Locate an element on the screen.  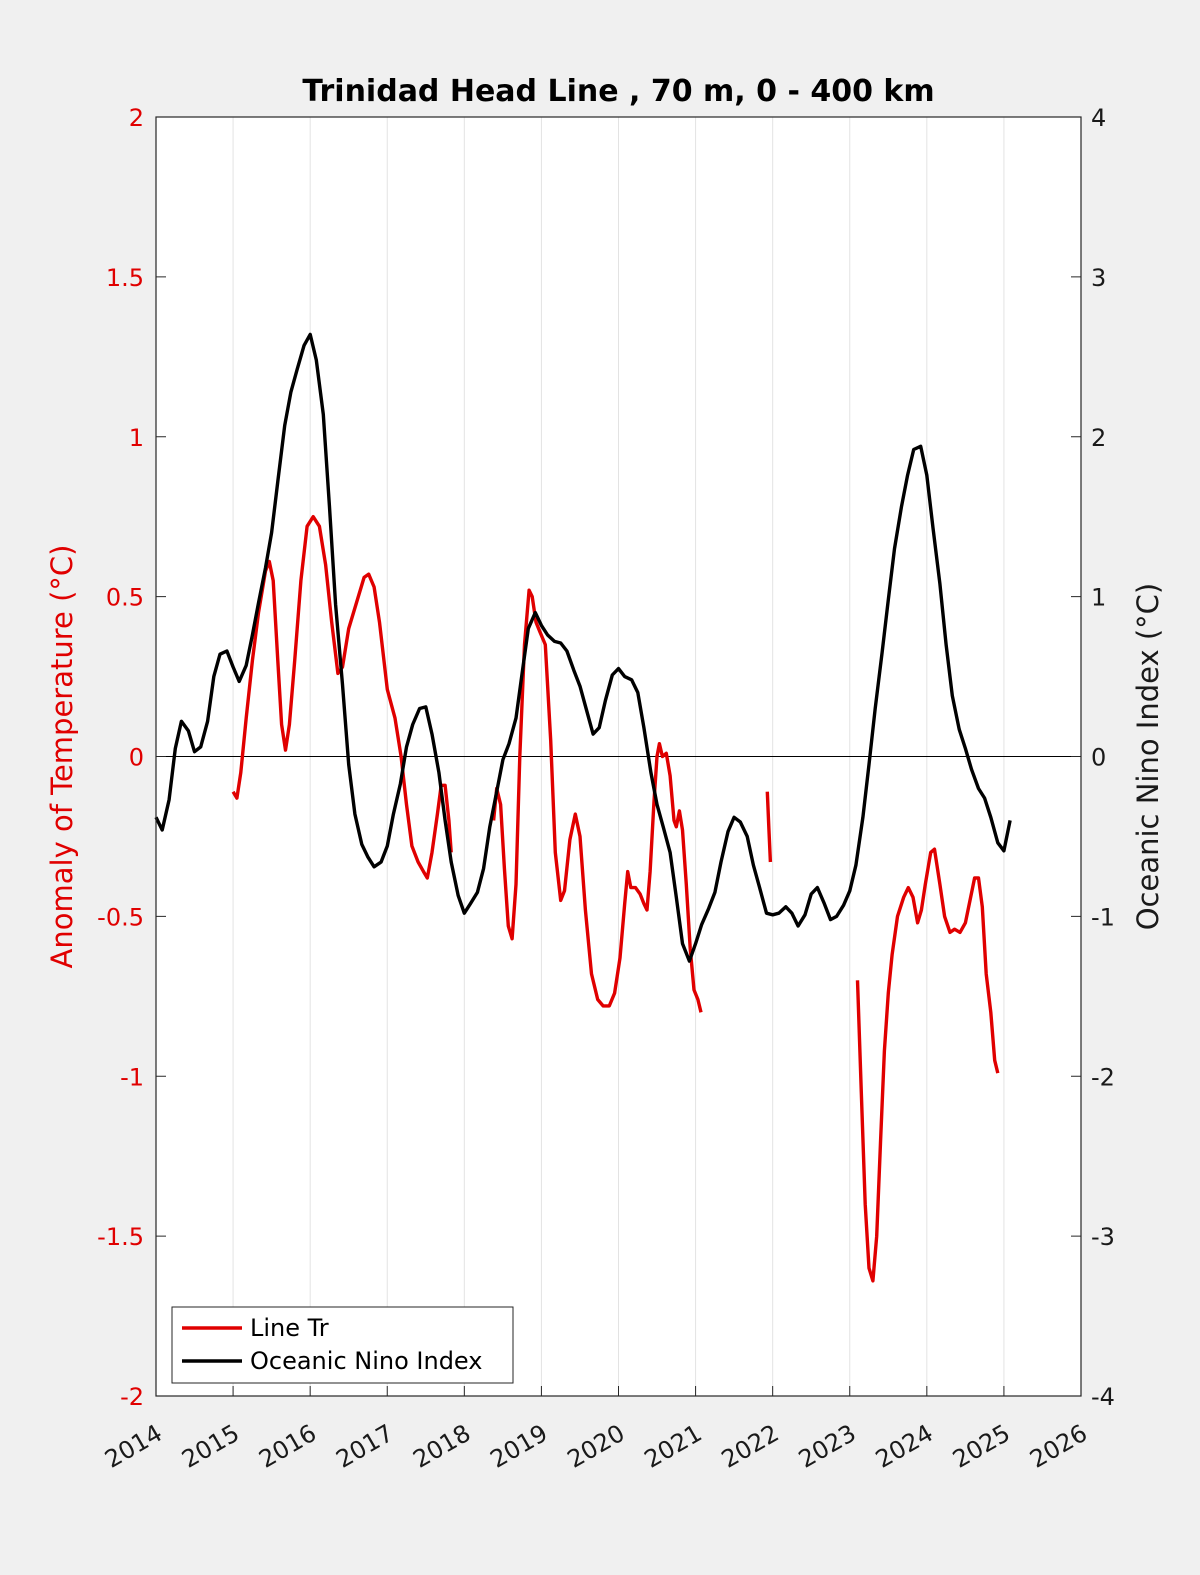
y-axis-left-label: Anomaly of Temperature (°C) is located at coordinates (62, 757).